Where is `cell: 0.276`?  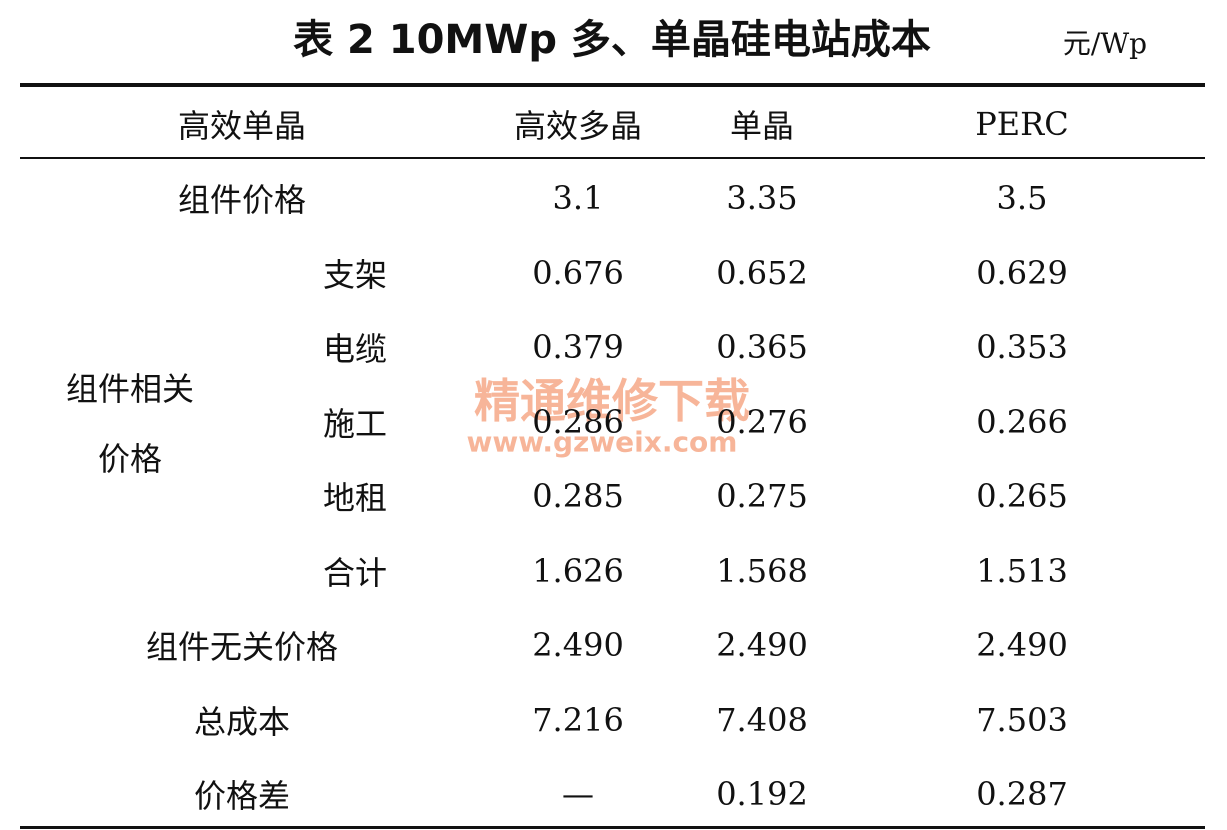 cell: 0.276 is located at coordinates (762, 421).